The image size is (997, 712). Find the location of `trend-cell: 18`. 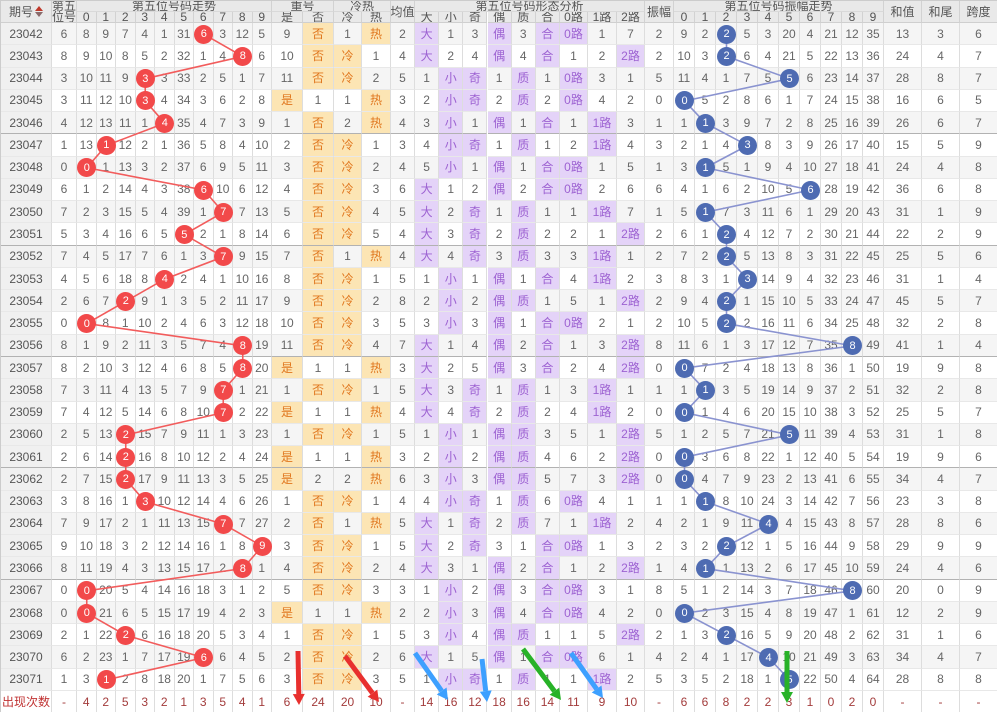

trend-cell: 18 is located at coordinates (106, 546).